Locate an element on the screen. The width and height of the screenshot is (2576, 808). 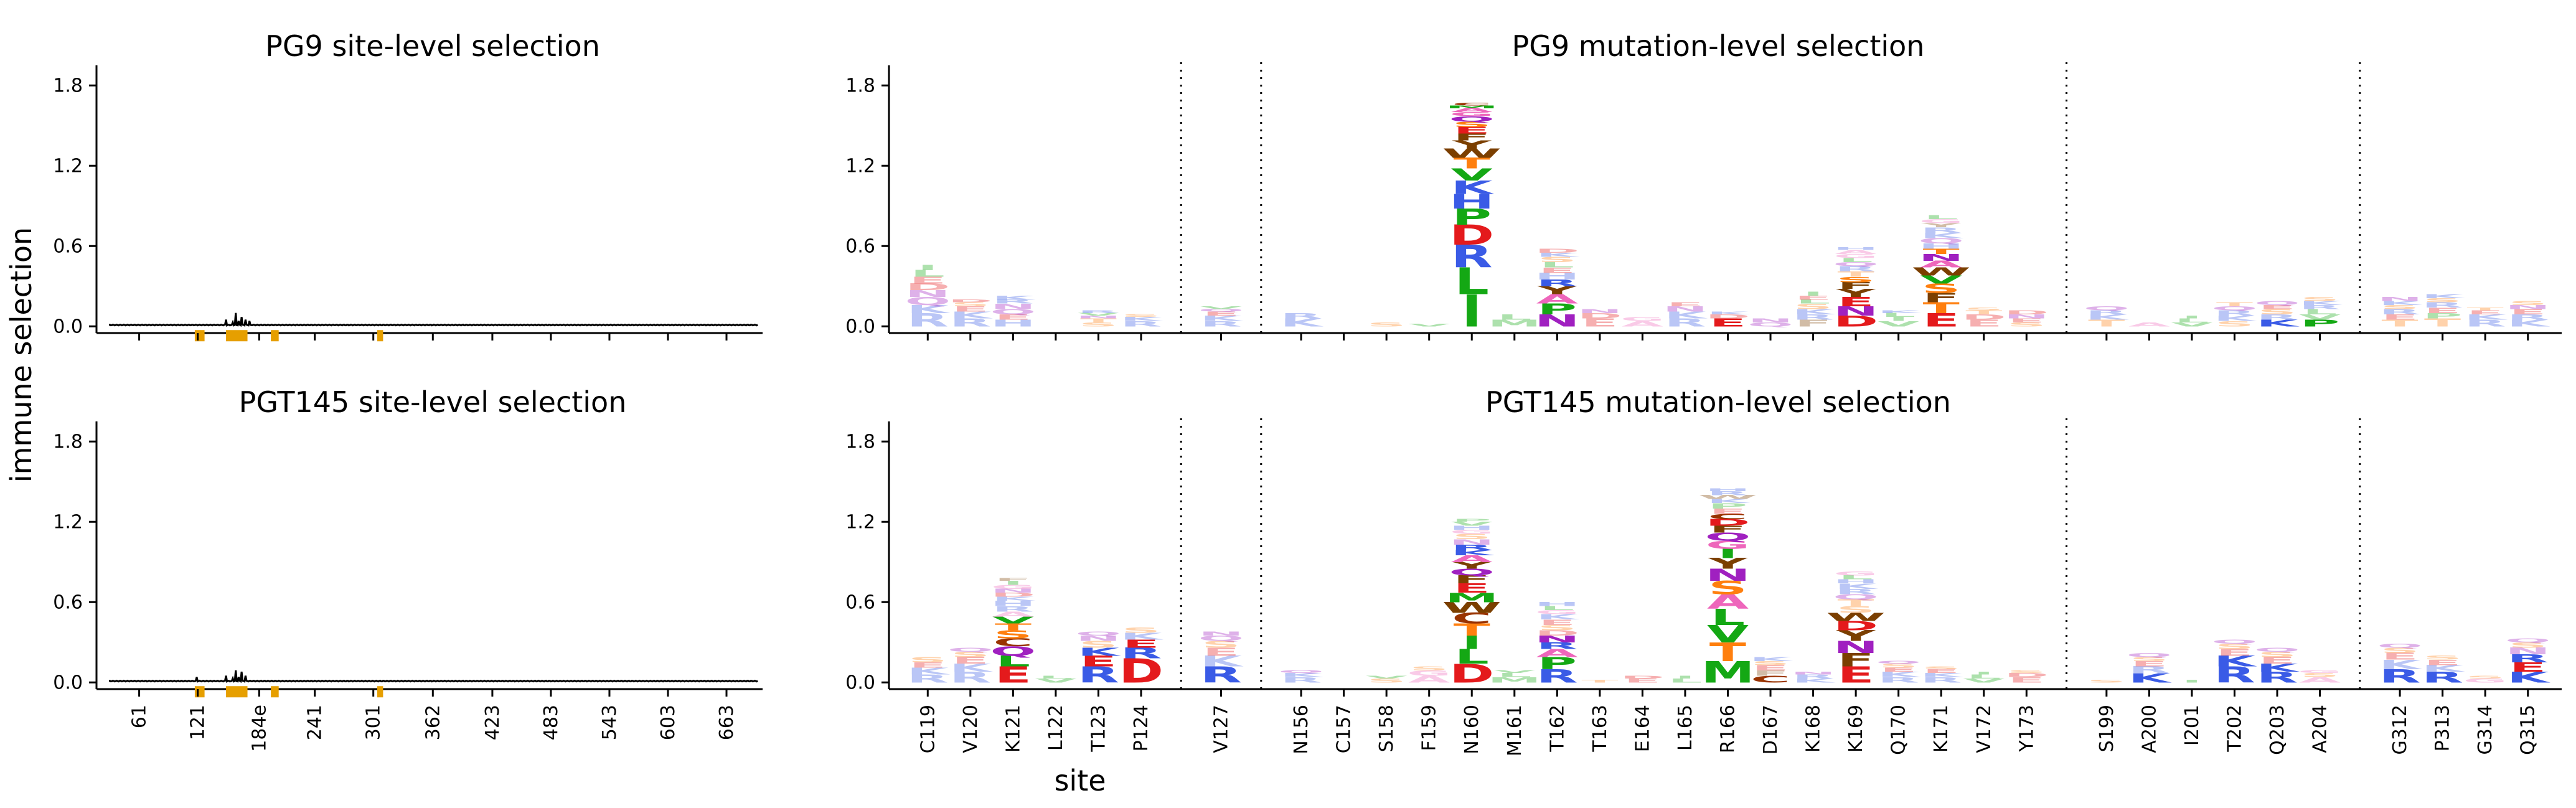
pgt145-mutation-x-tick-label: S158 is located at coordinates (1387, 729).